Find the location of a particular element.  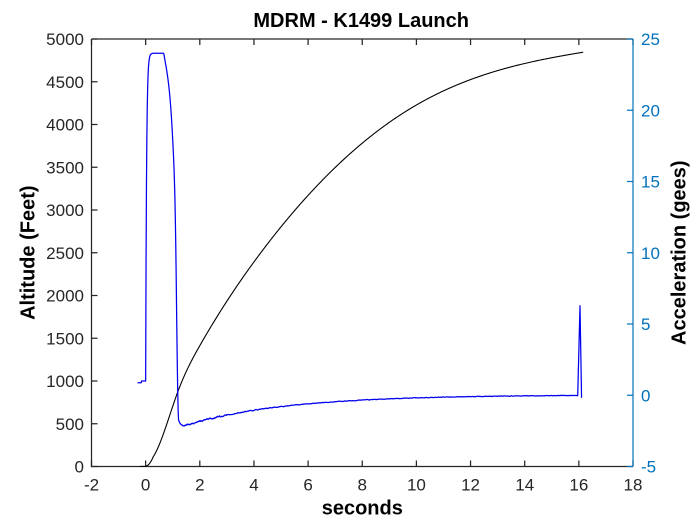

svg-text: 8 is located at coordinates (362, 485).